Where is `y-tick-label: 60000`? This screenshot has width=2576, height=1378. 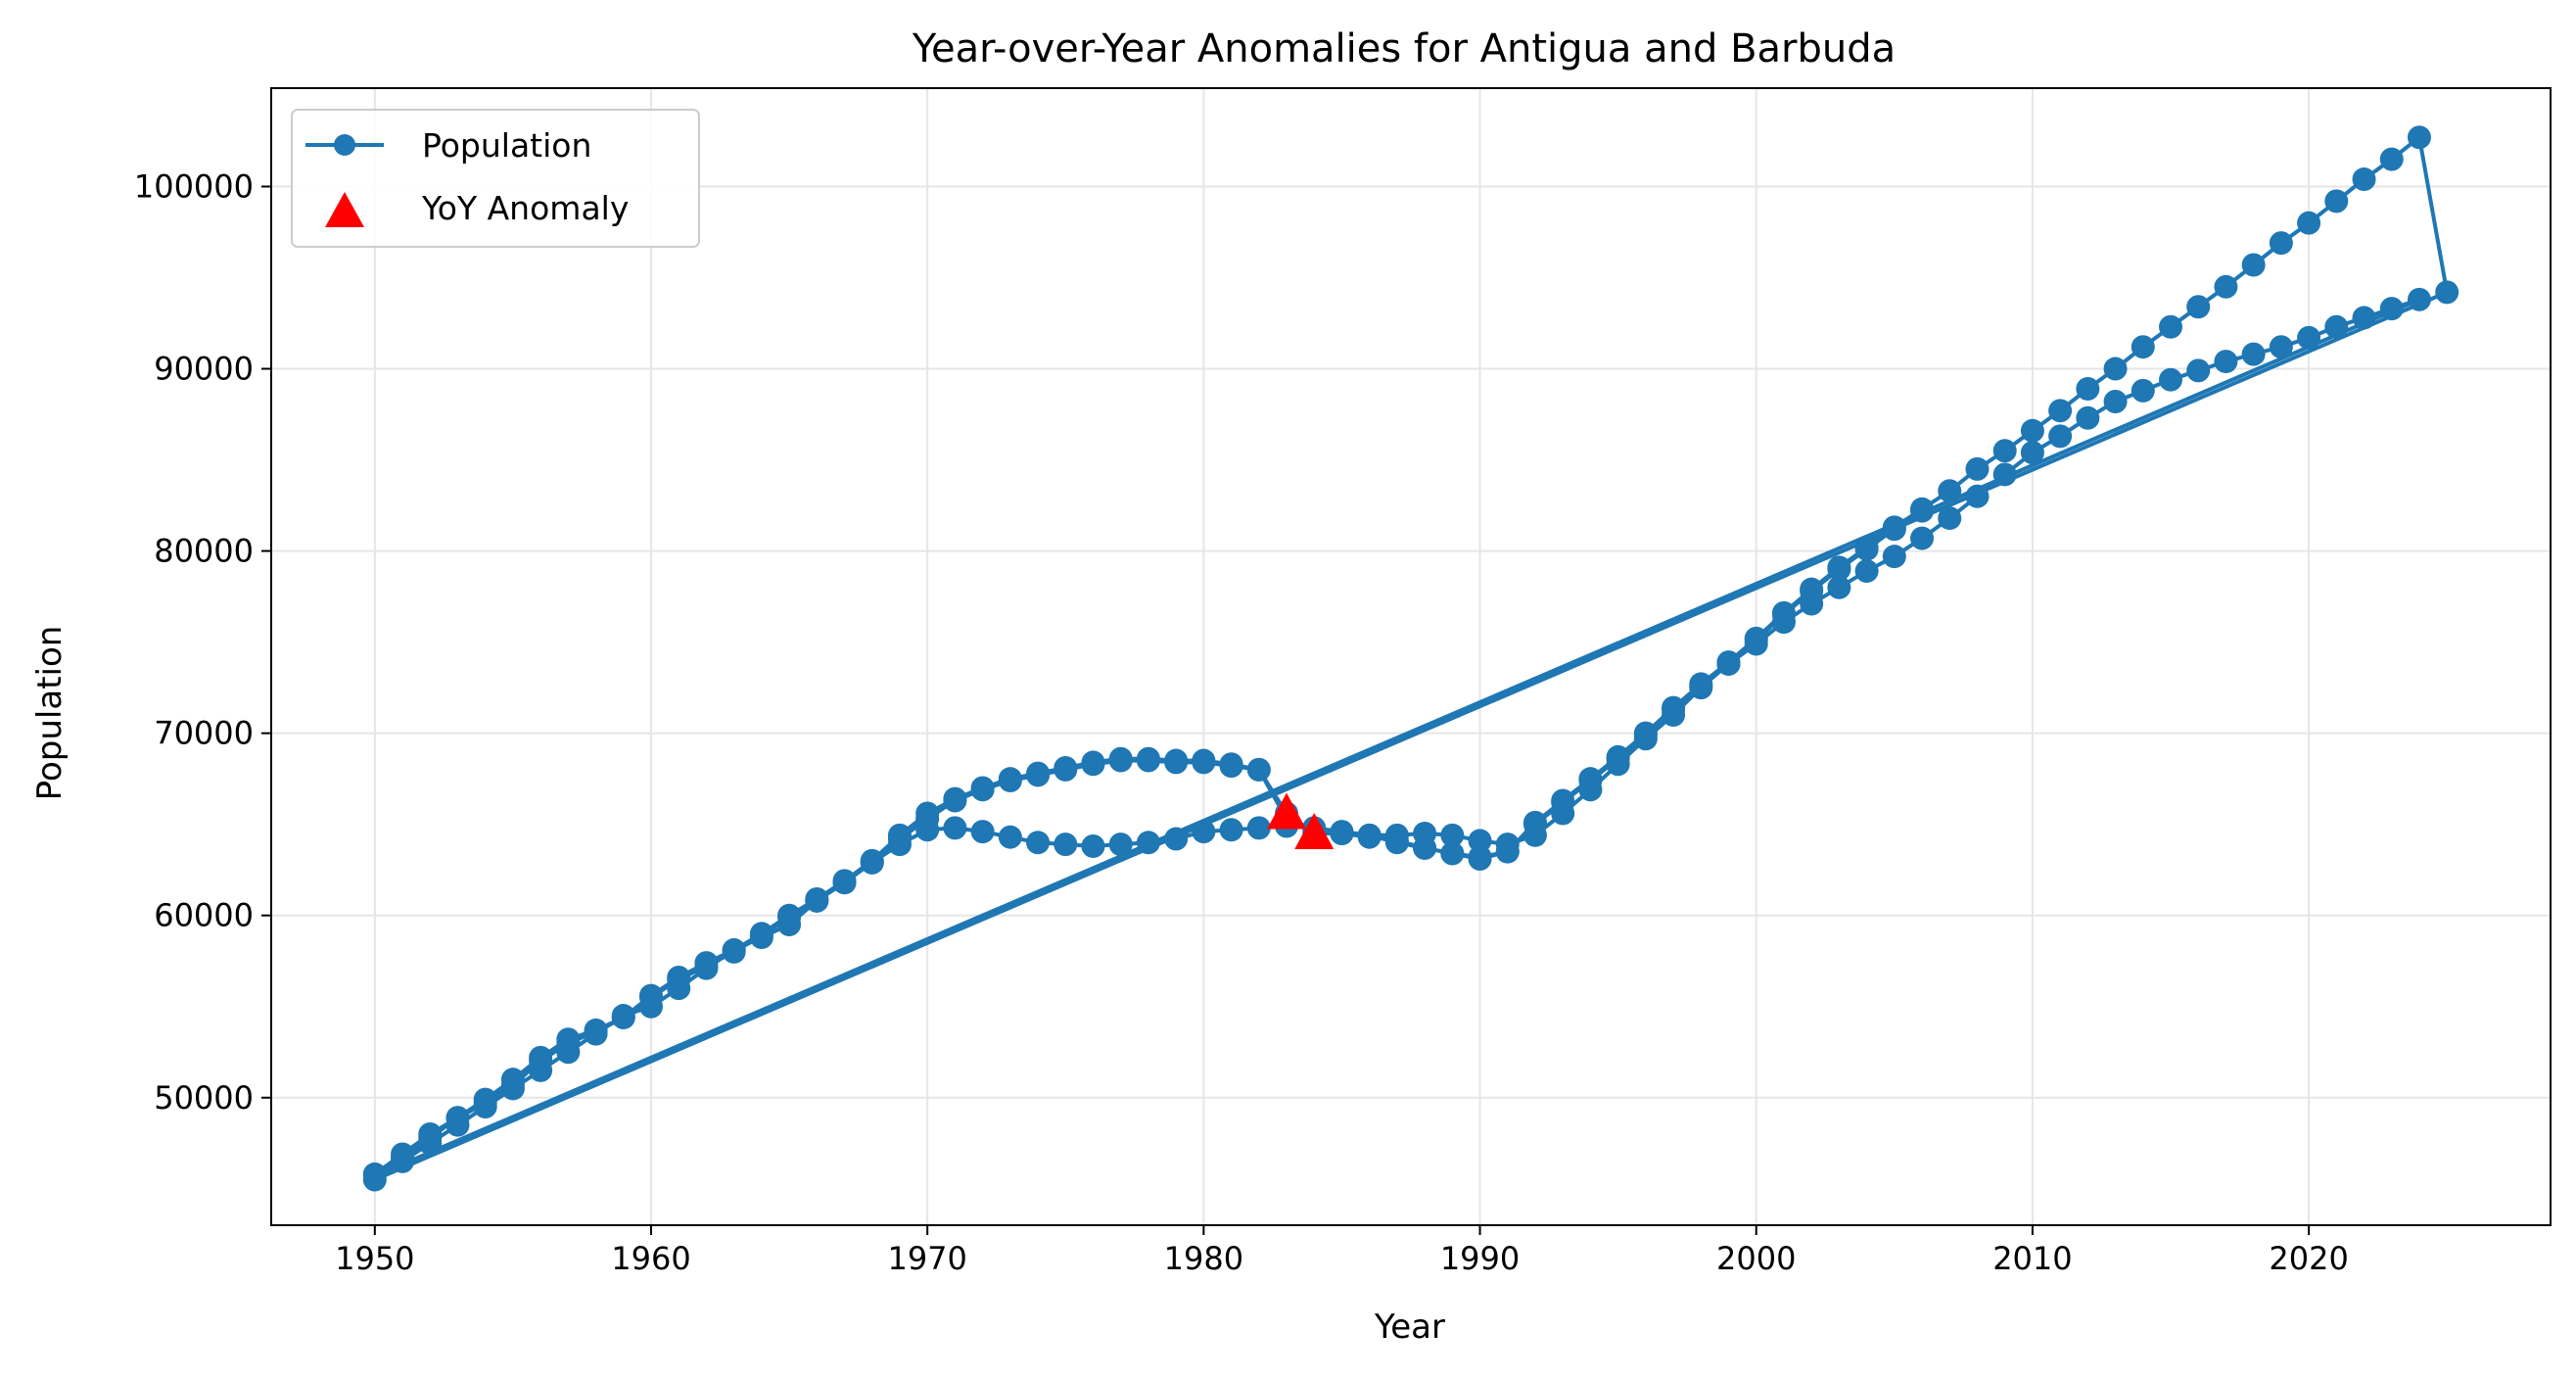
y-tick-label: 60000 is located at coordinates (204, 915).